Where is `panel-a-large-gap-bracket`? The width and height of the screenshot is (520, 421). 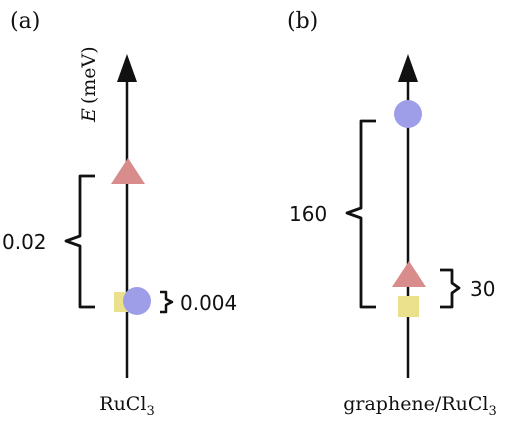
panel-a-large-gap-bracket is located at coordinates (79, 241).